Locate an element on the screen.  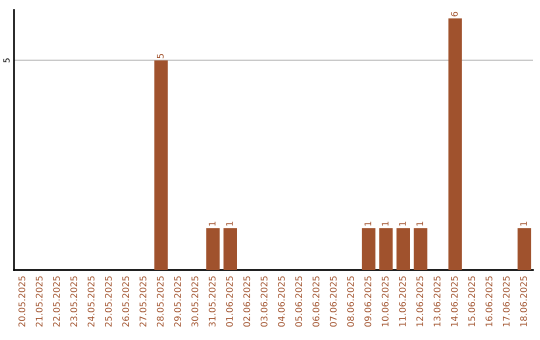
x-tick-label: 20.05.2025 is located at coordinates (22, 301).